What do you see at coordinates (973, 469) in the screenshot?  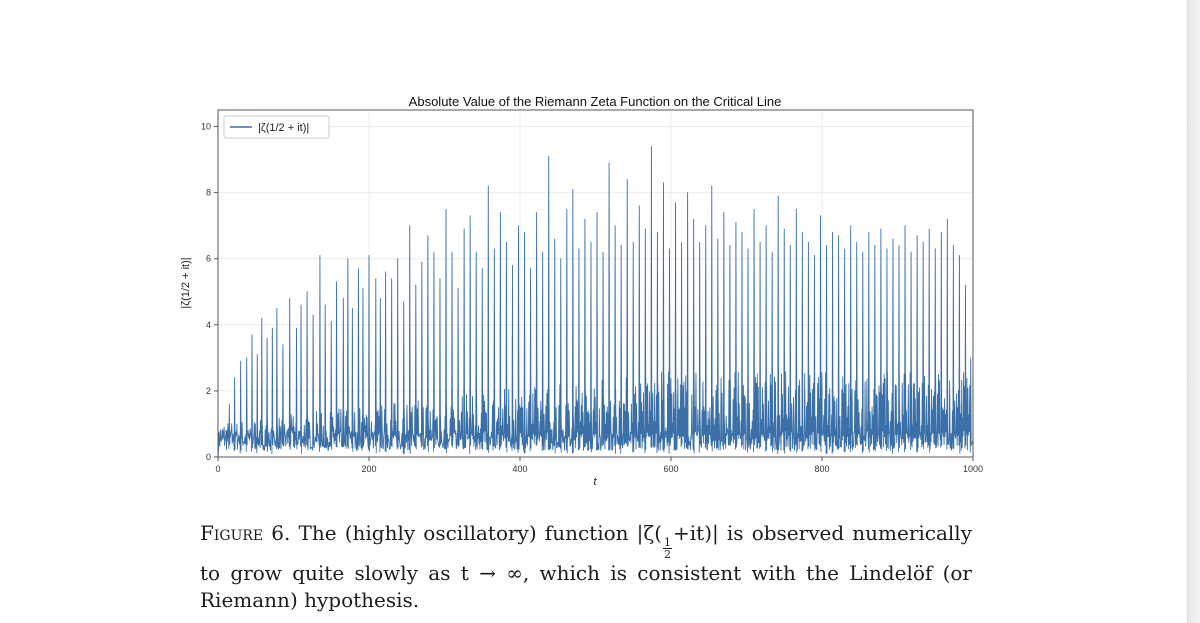 I see `x-tick-label: 1000` at bounding box center [973, 469].